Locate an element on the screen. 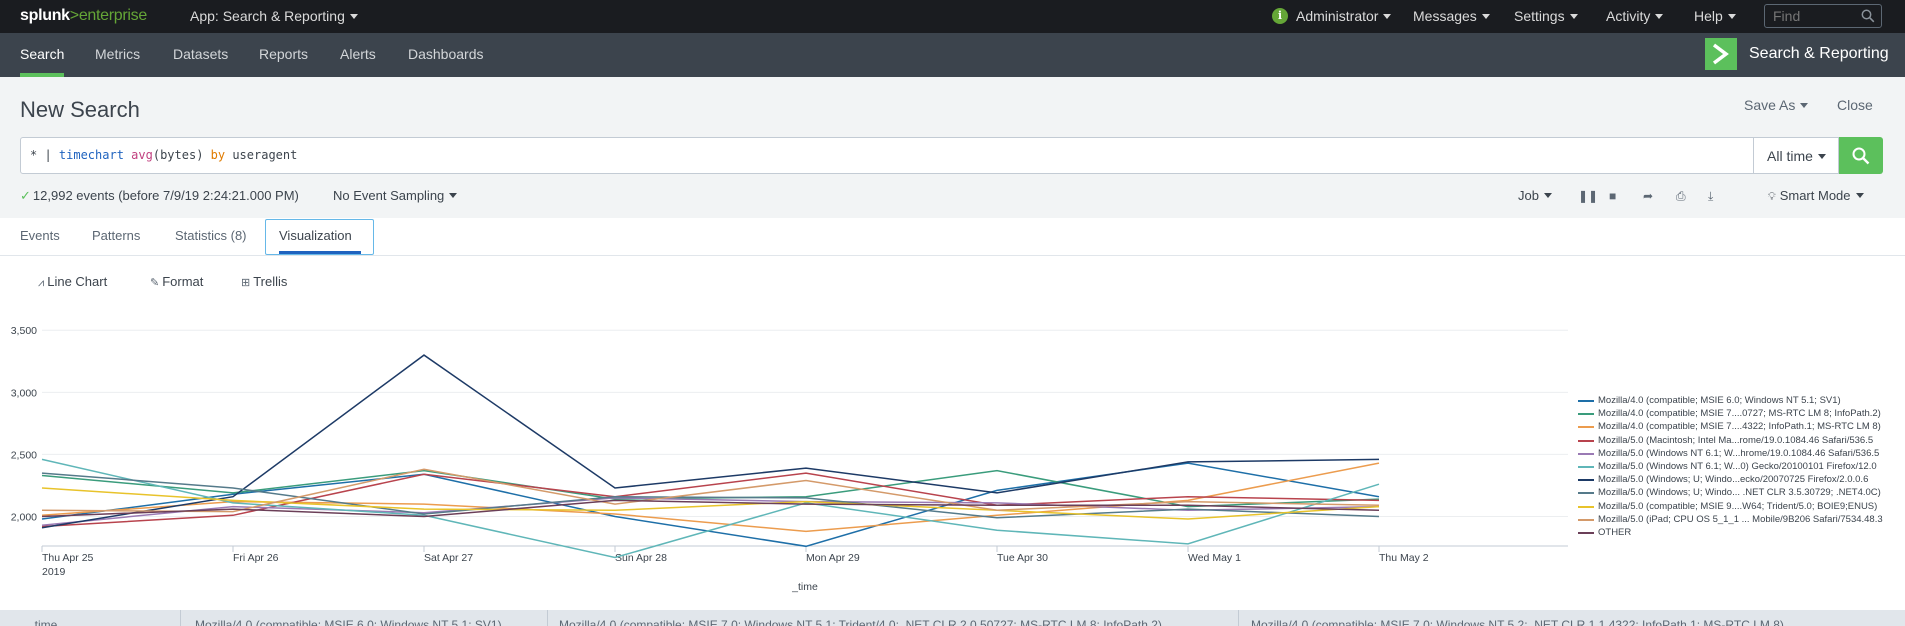  event-sampling-menu: No Event Sampling is located at coordinates (395, 195).